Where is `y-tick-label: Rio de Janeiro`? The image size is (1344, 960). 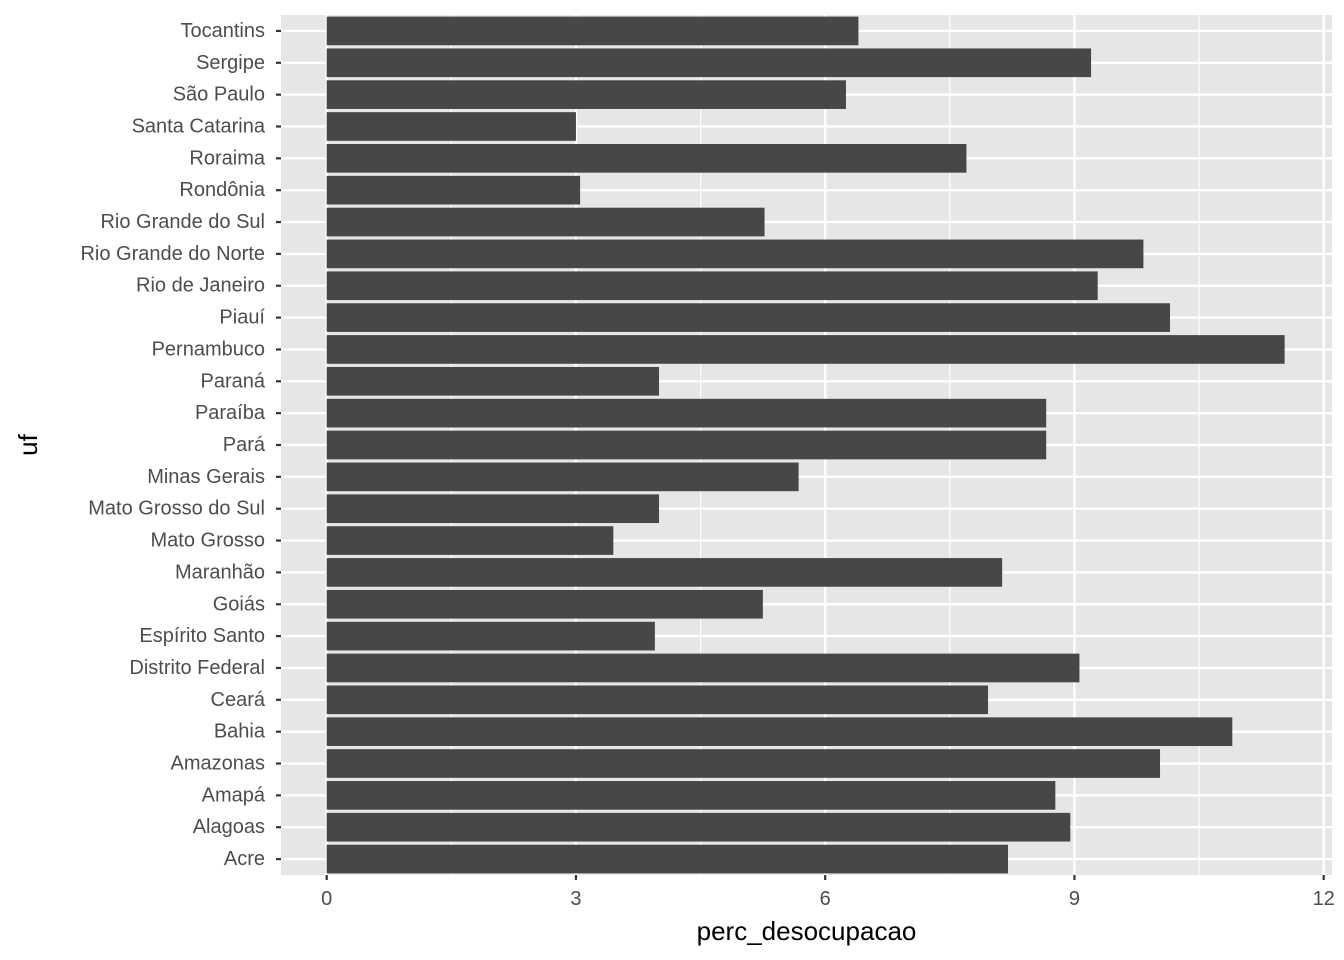
y-tick-label: Rio de Janeiro is located at coordinates (200, 286).